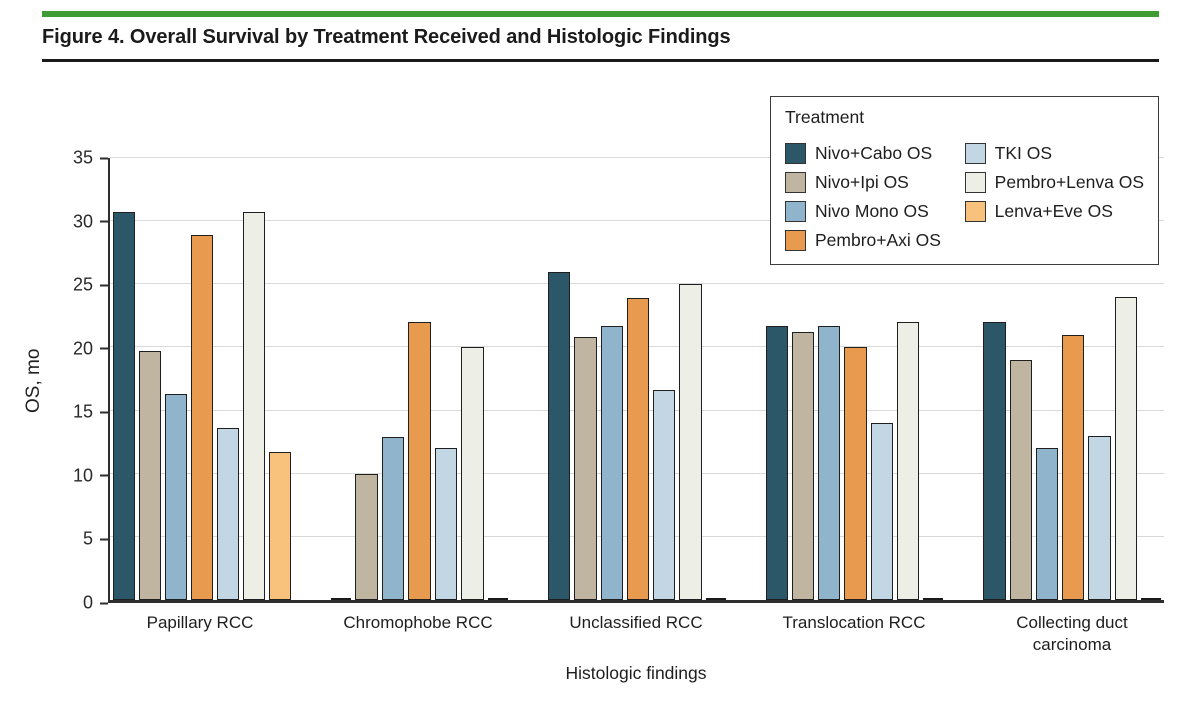 This screenshot has width=1200, height=702. I want to click on legend-item-nivo-cabo-os: Nivo+Cabo OS, so click(875, 153).